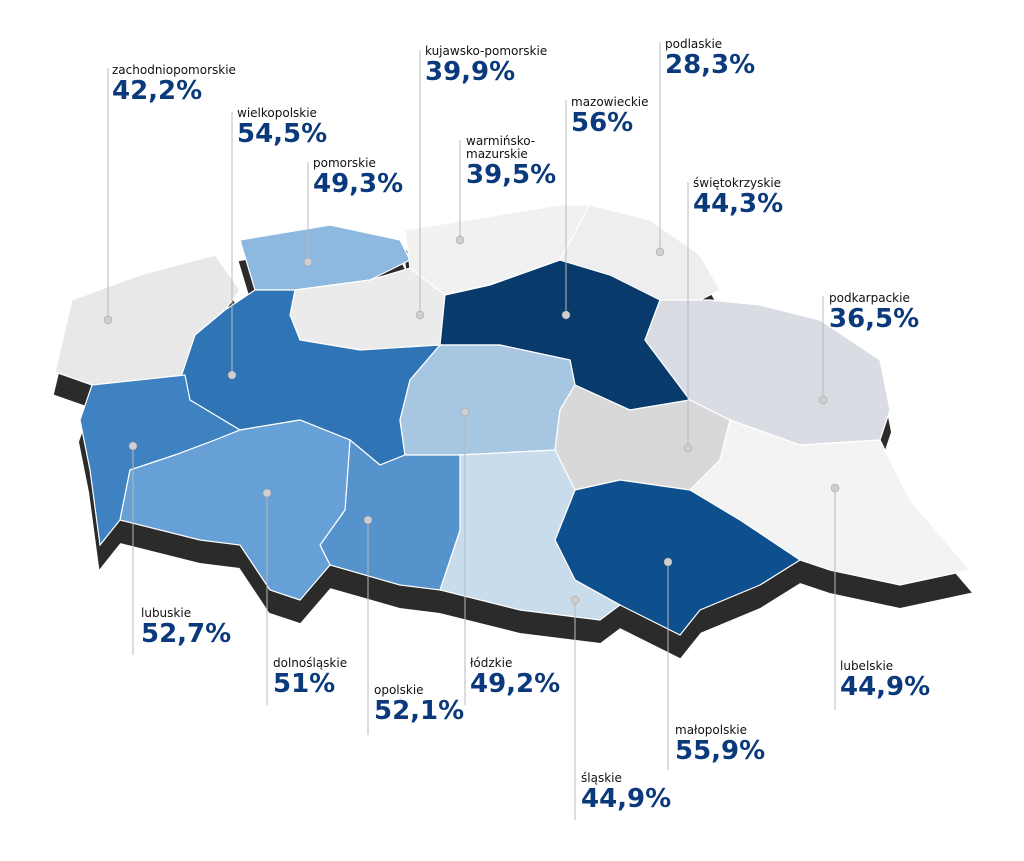 This screenshot has width=1024, height=861. I want to click on region-value: 44,3%, so click(738, 204).